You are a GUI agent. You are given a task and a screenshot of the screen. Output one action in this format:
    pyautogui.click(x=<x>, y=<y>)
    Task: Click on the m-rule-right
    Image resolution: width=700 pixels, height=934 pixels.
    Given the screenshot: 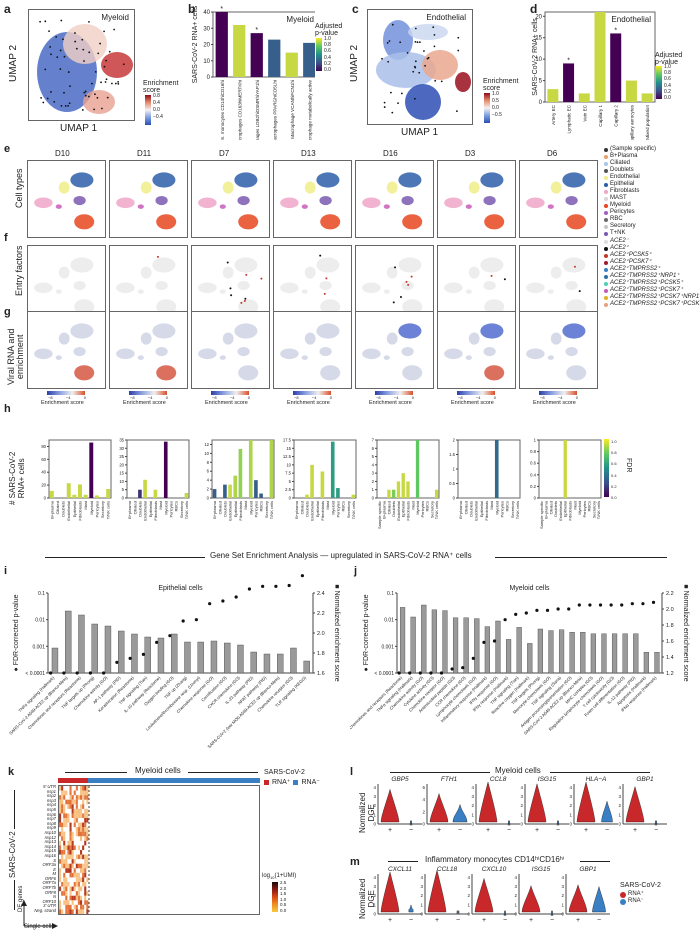 What is the action you would take?
    pyautogui.click(x=595, y=861)
    